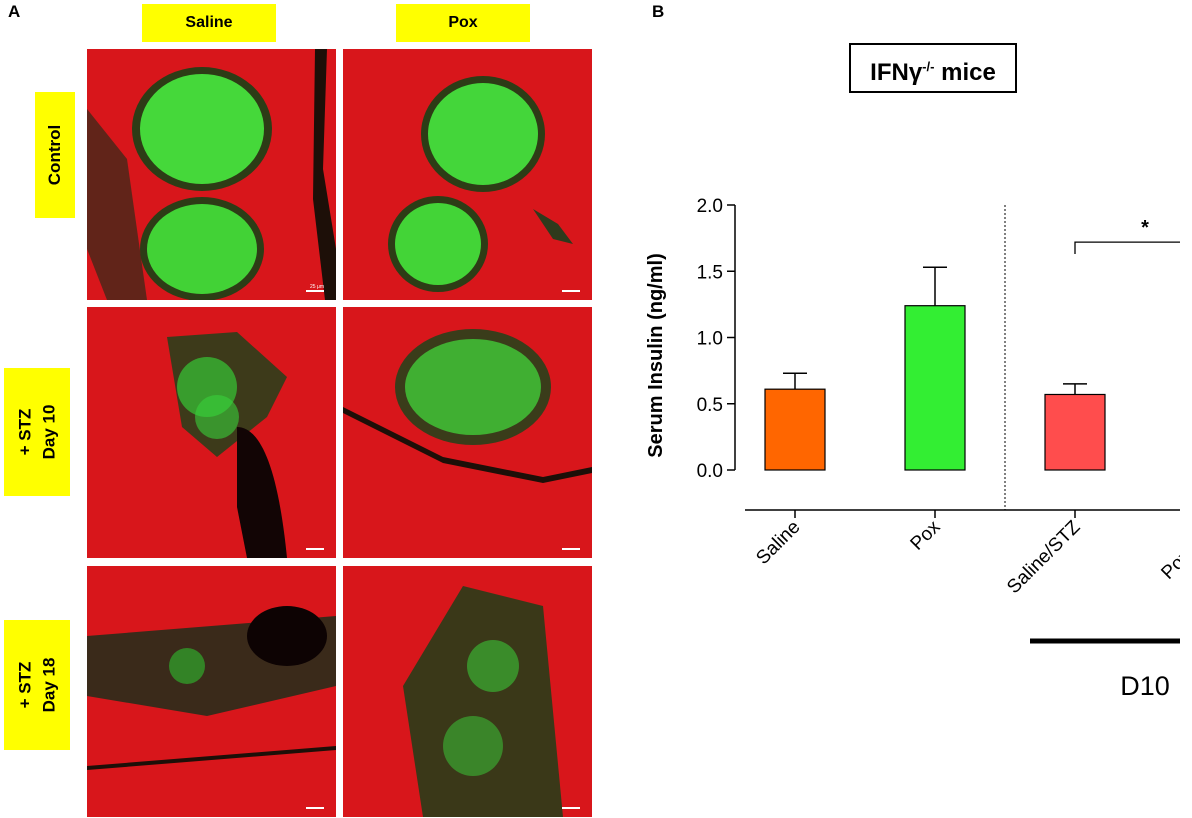 This screenshot has width=1192, height=818. What do you see at coordinates (211, 432) in the screenshot?
I see `micrograph-saline-day10` at bounding box center [211, 432].